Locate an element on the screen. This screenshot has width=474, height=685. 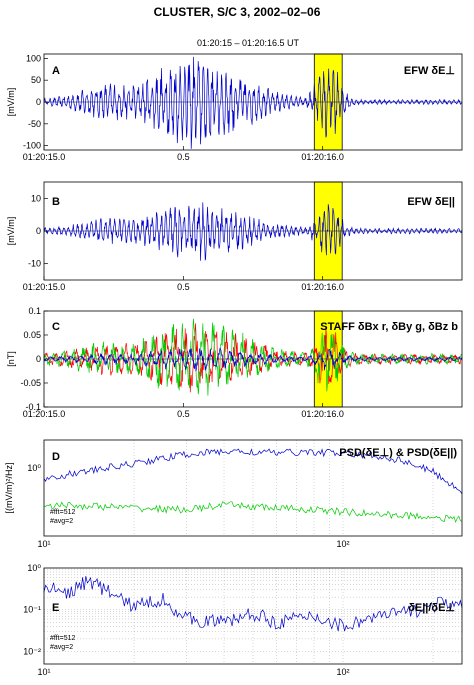
figure-title: CLUSTER, S/C 3, 2002–02–06 is located at coordinates (237, 12).